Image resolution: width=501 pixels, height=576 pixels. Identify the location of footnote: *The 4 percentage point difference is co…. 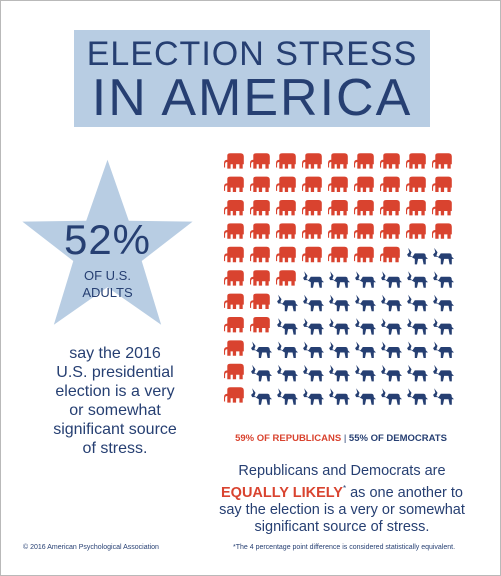
(344, 547).